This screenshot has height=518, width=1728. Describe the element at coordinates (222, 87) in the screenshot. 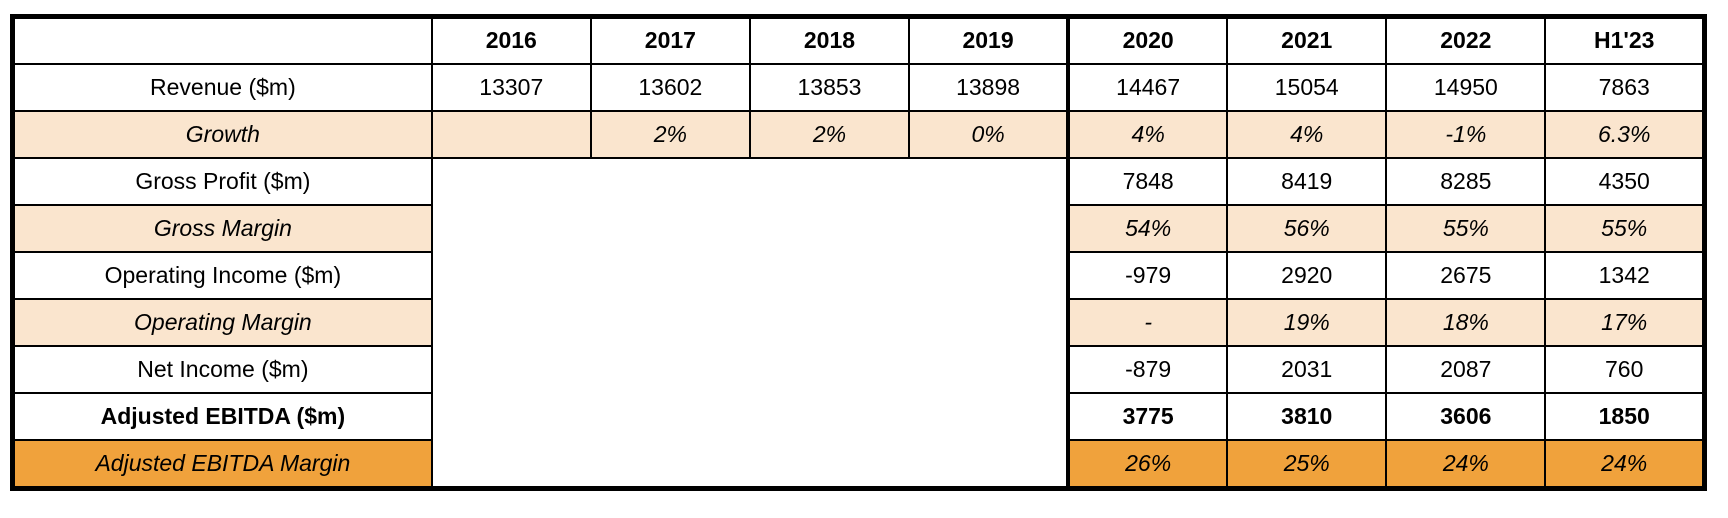

I see `row-label-revenue: Revenue ($m)` at that location.